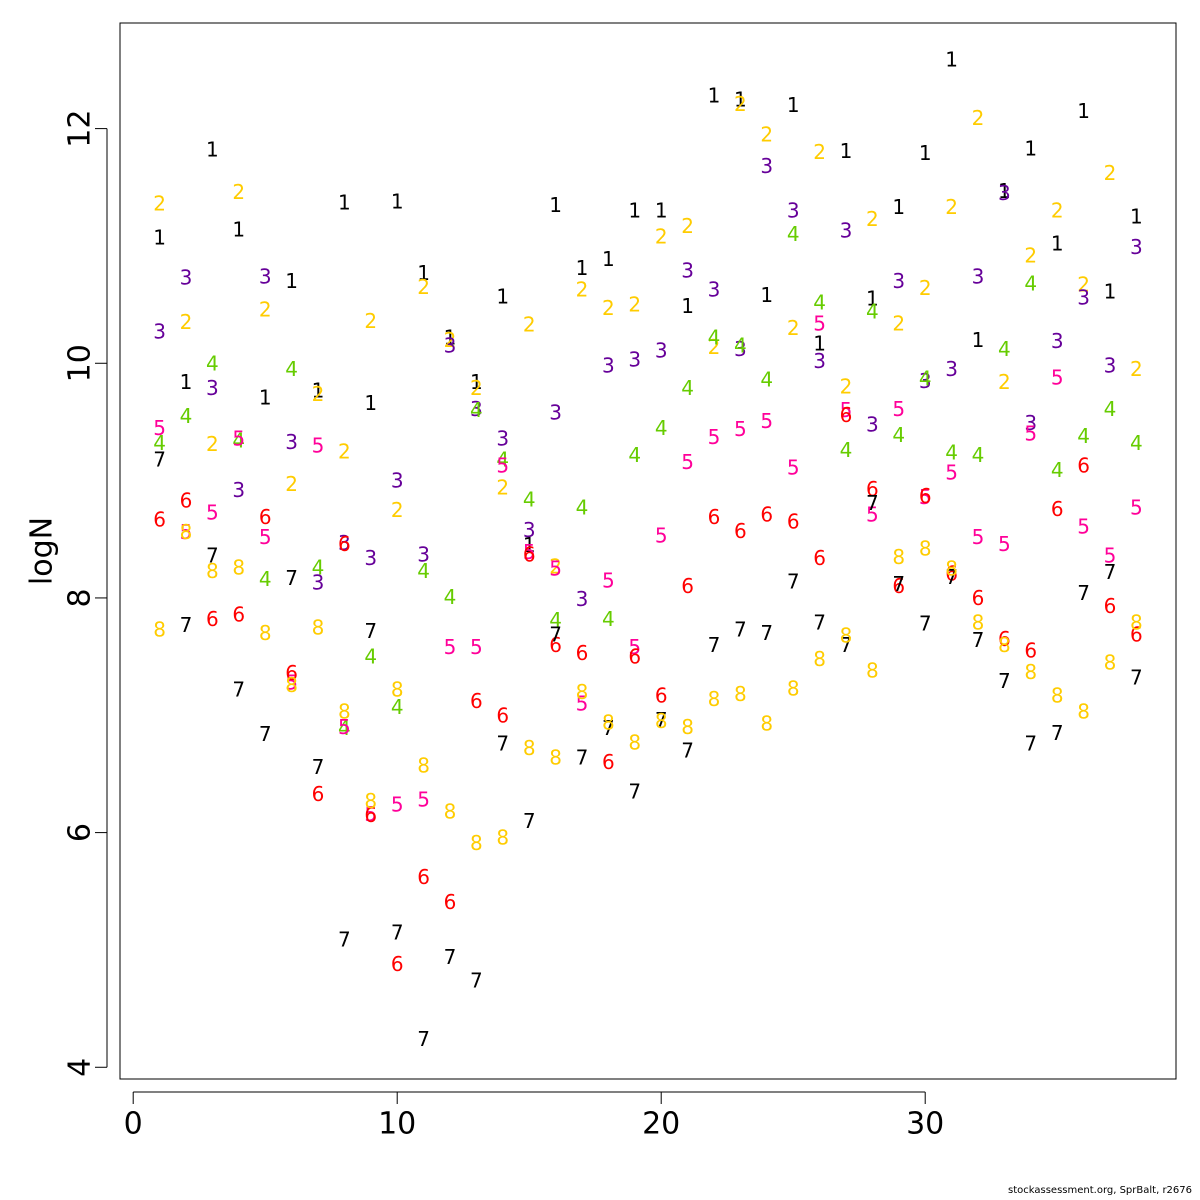 The height and width of the screenshot is (1200, 1200). I want to click on y-tick-label: 6, so click(80, 832).